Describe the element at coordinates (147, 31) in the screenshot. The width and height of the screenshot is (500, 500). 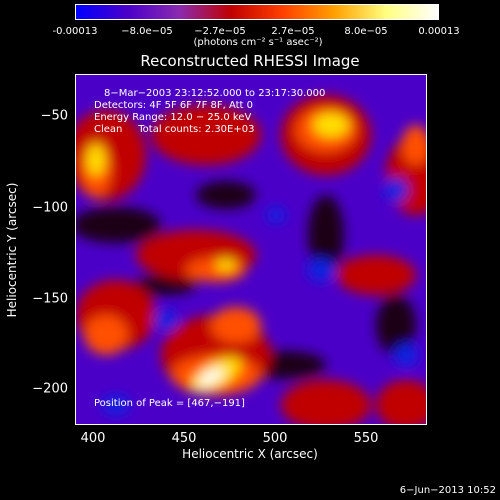
I see `colorbar-tick: −8.0e−05` at that location.